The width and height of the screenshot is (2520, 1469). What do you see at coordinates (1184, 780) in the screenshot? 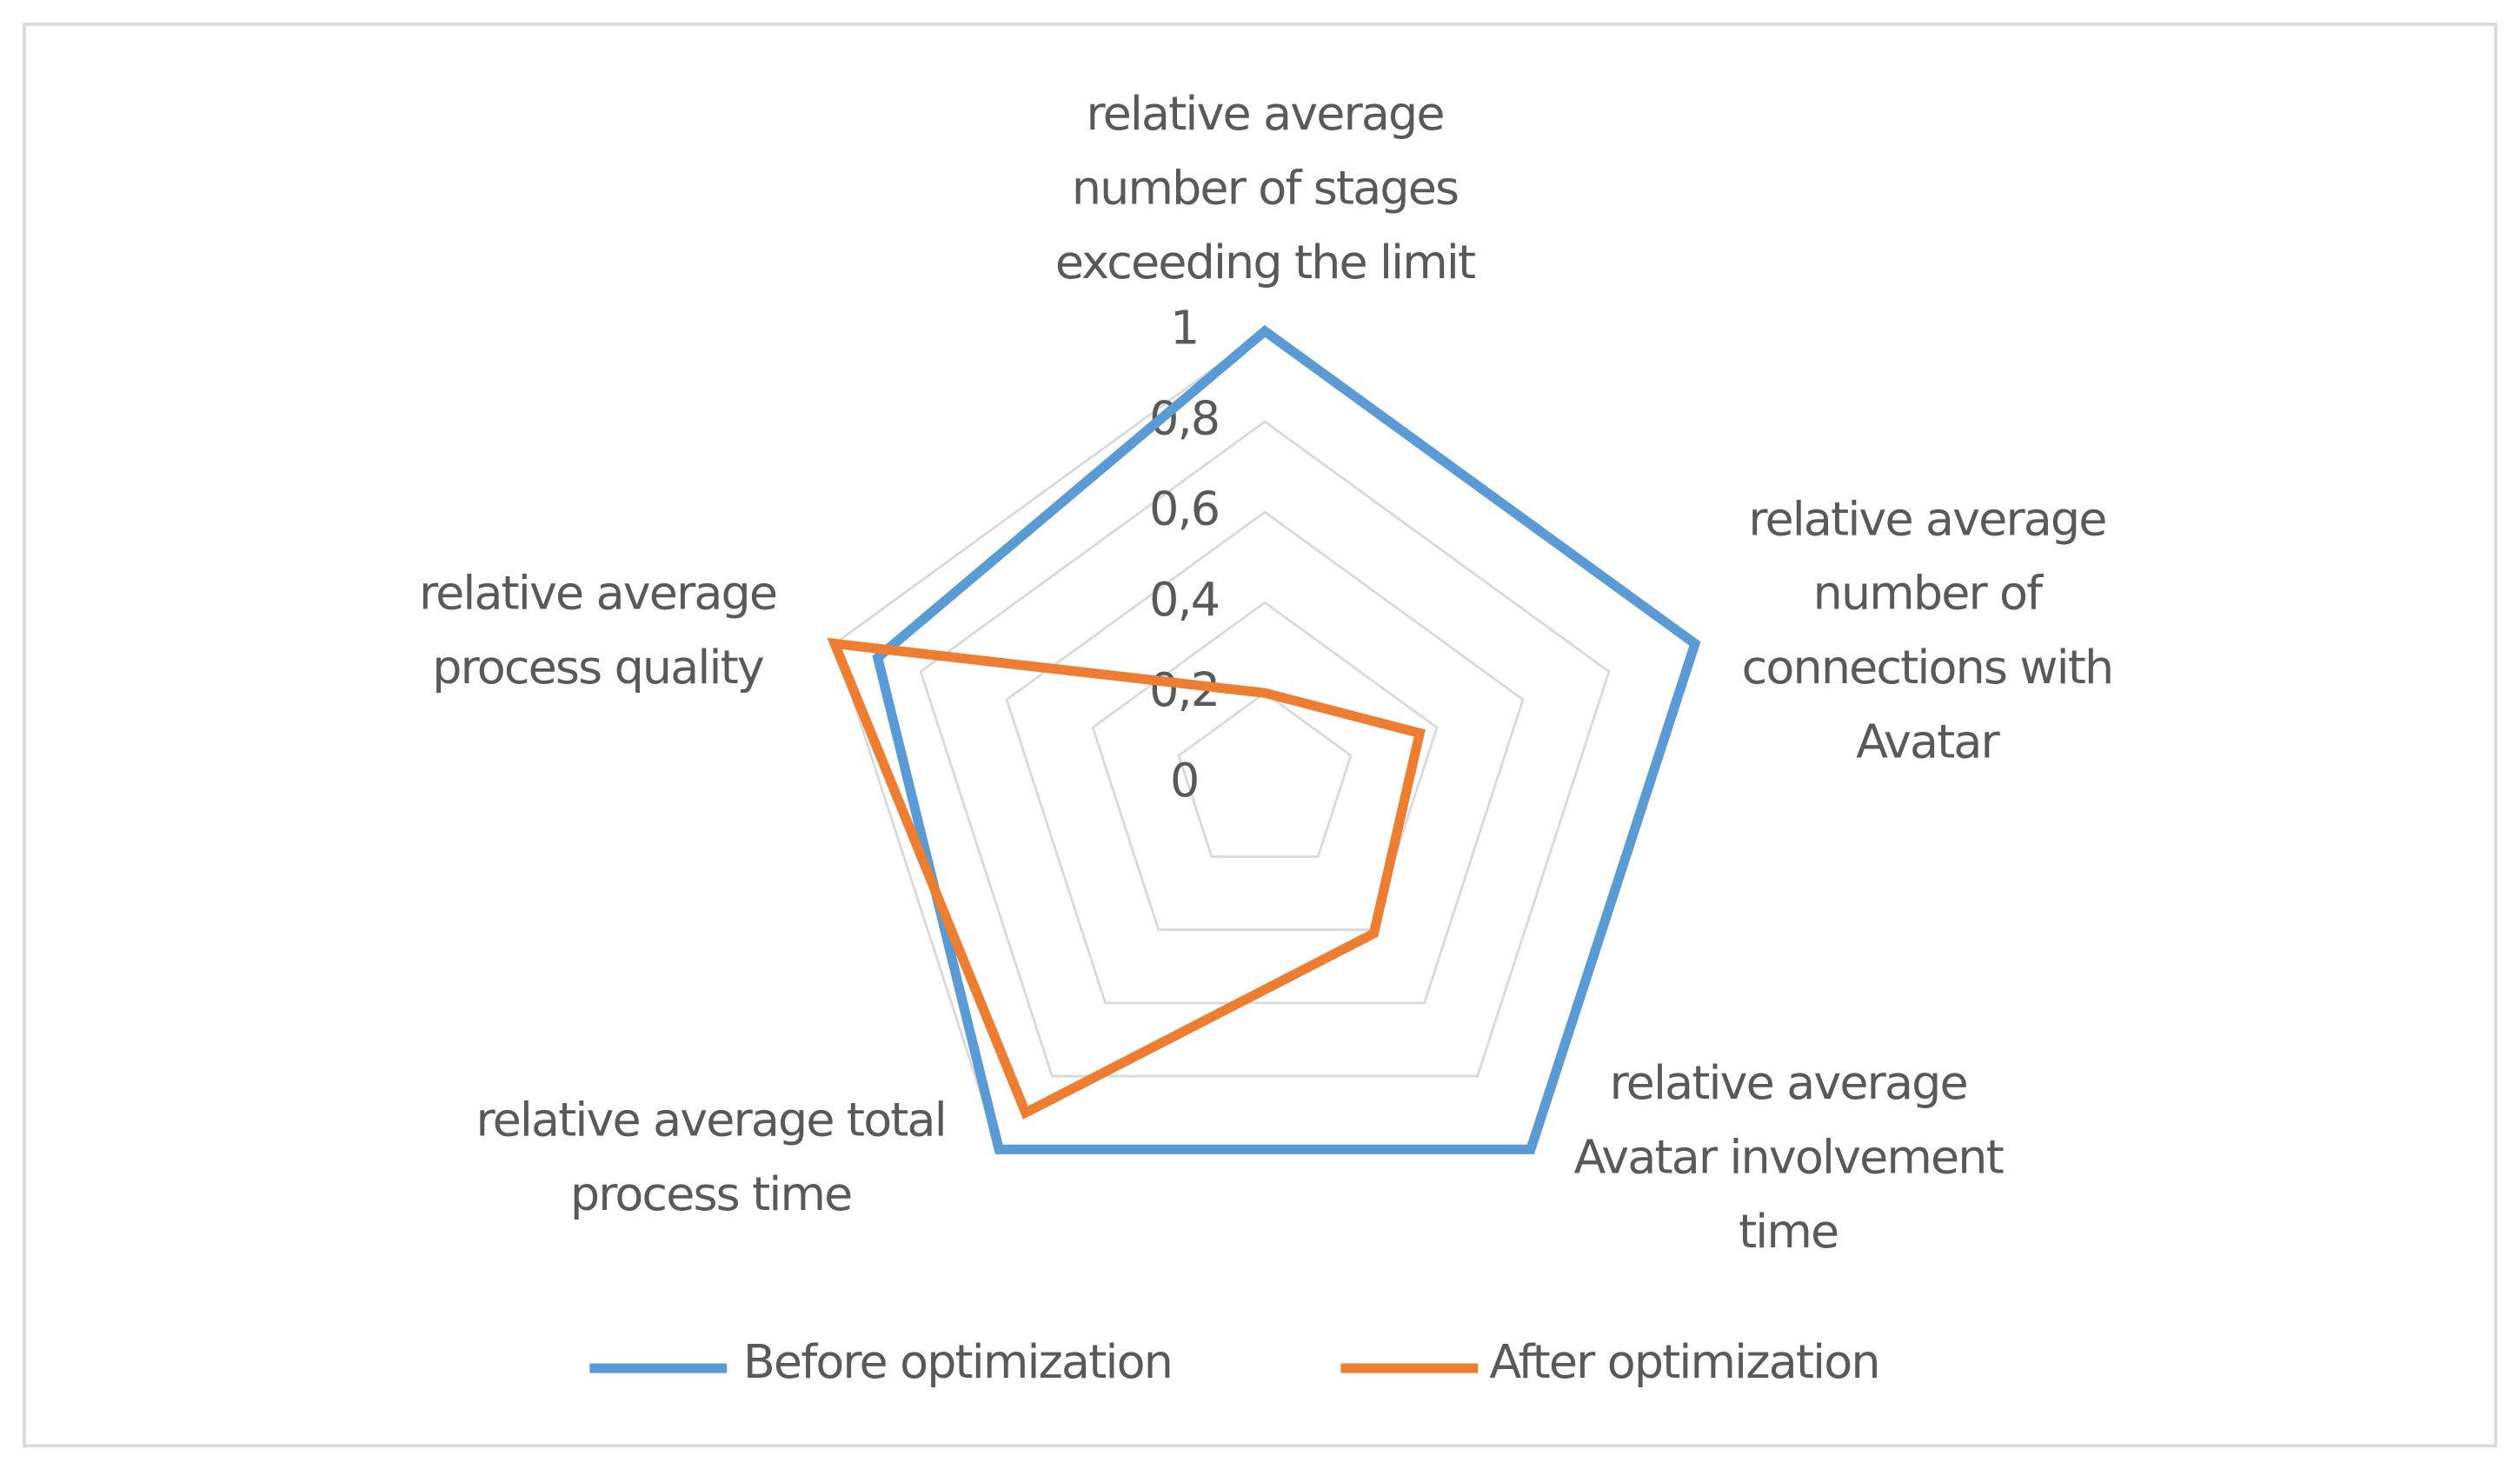
I see `tick-label: 0` at bounding box center [1184, 780].